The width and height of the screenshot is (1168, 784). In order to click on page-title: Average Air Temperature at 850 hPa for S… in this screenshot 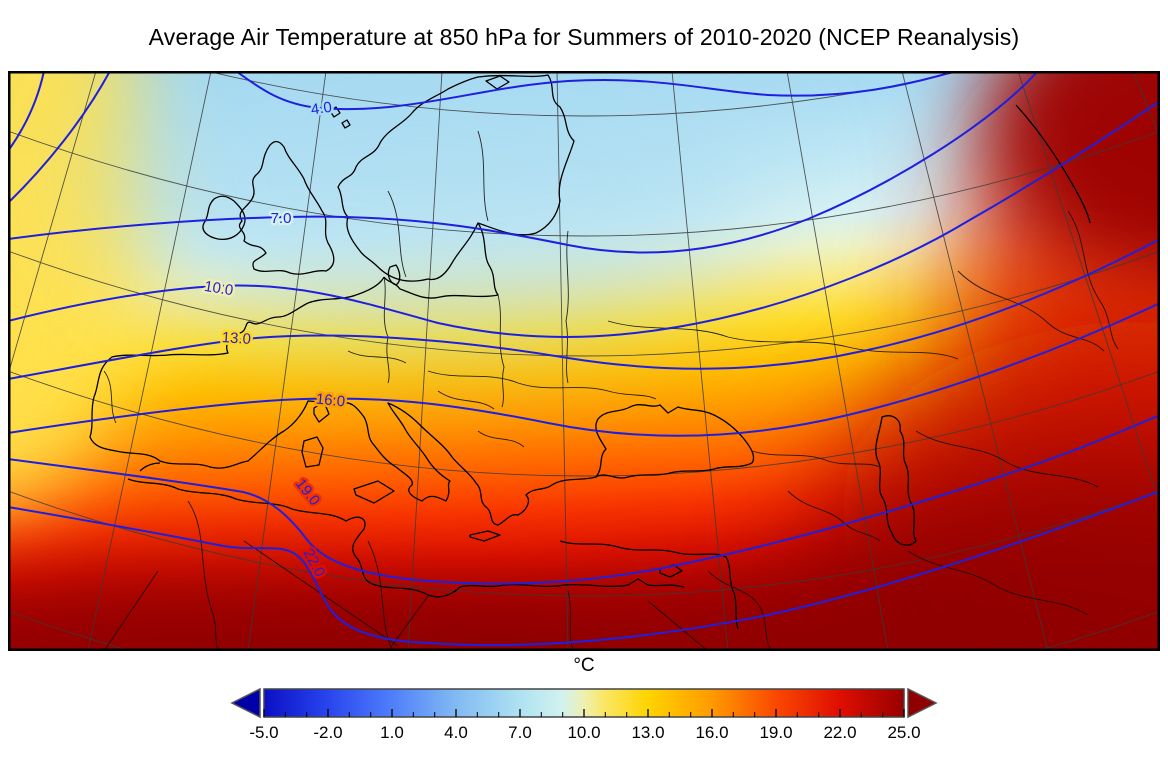, I will do `click(584, 37)`.